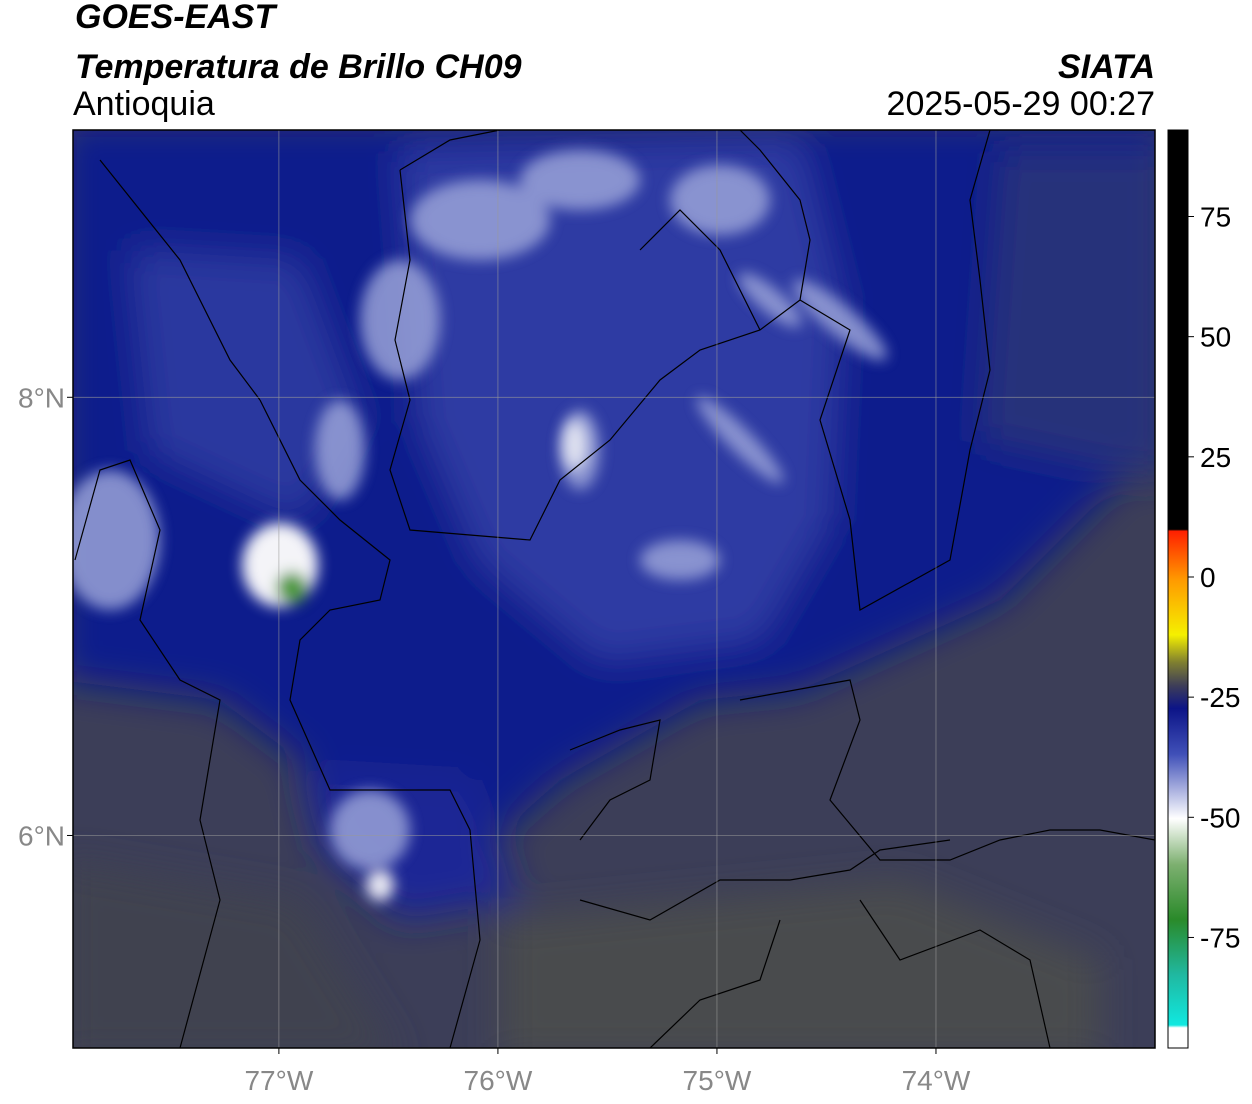  I want to click on x-tick-label: 75°W, so click(717, 1080).